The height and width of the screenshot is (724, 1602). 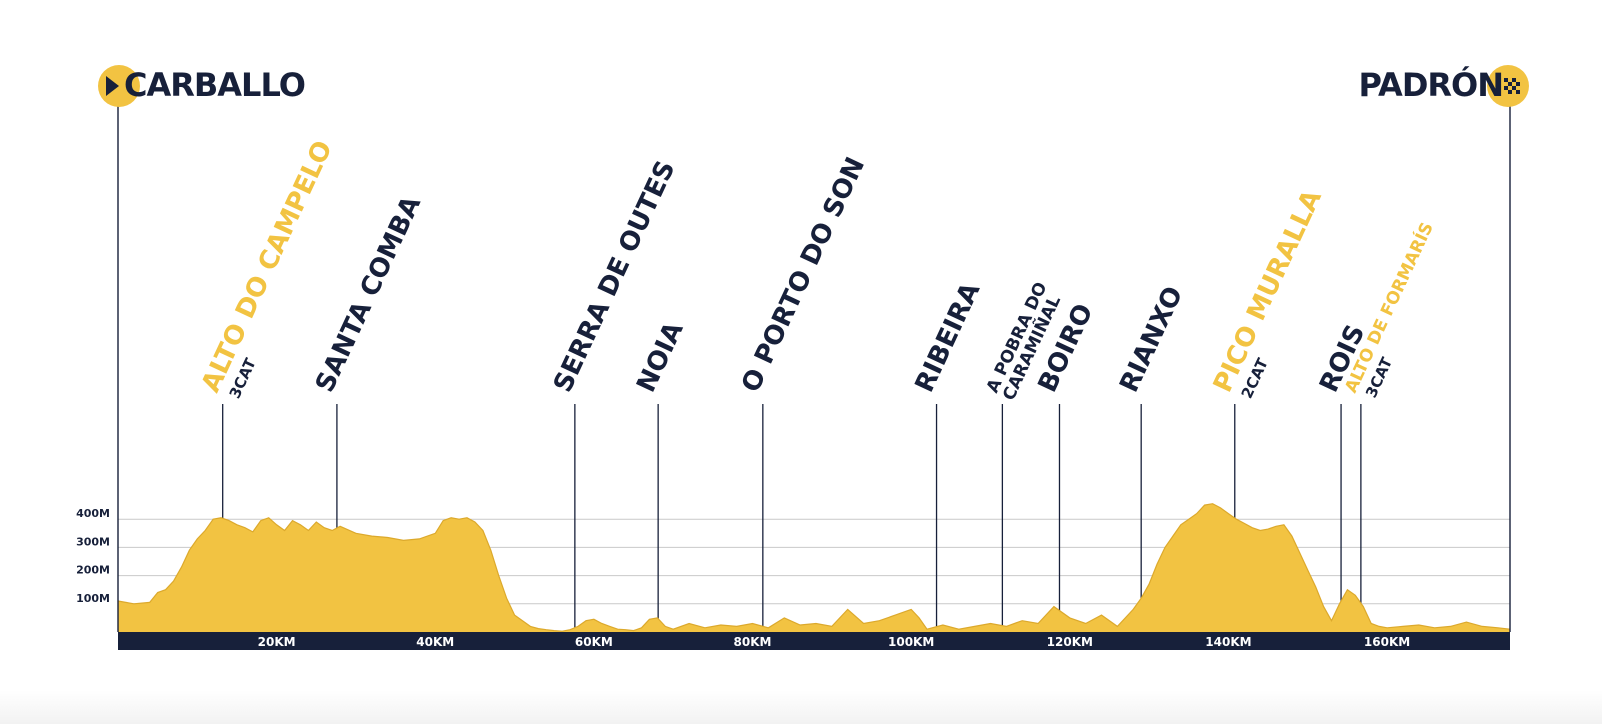 I want to click on play-icon, so click(x=112, y=86).